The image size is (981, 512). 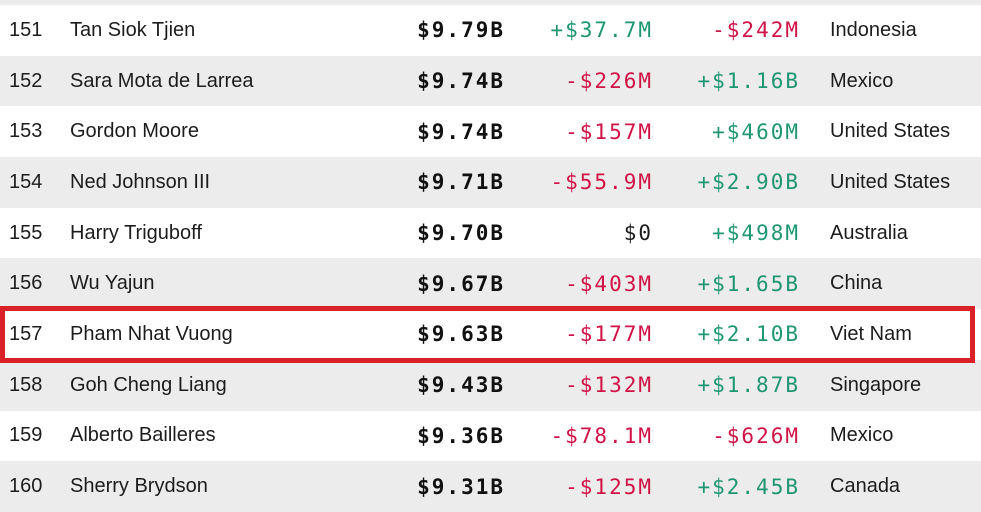 What do you see at coordinates (133, 29) in the screenshot?
I see `name-cell: Tan Siok Tjien` at bounding box center [133, 29].